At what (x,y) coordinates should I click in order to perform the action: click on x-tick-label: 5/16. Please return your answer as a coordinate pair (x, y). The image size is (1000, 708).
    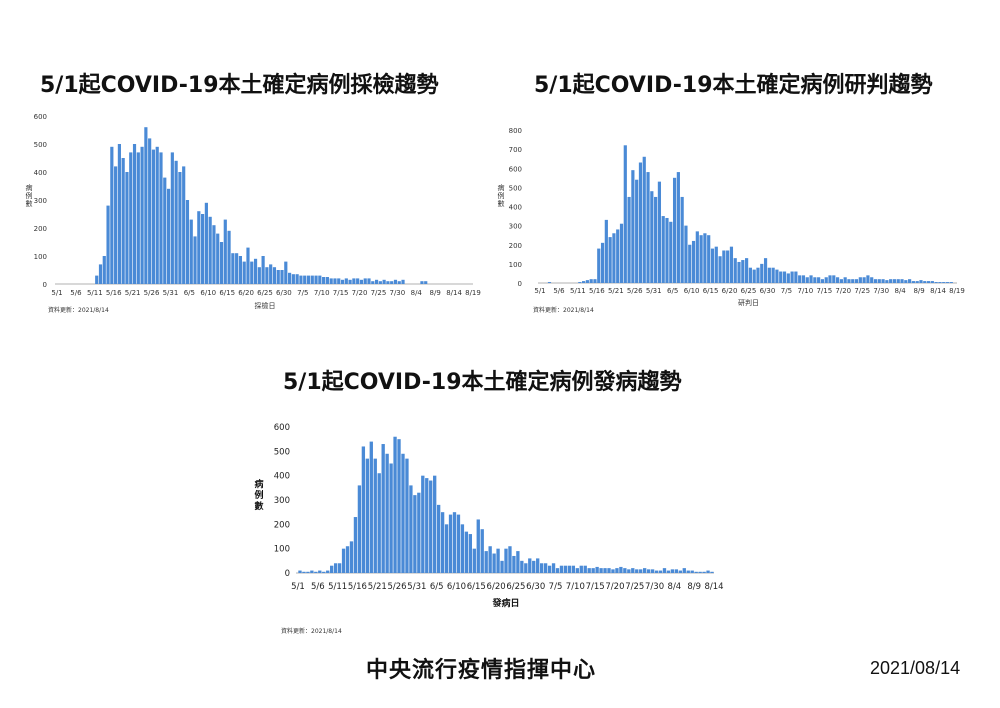
    Looking at the image, I should click on (357, 587).